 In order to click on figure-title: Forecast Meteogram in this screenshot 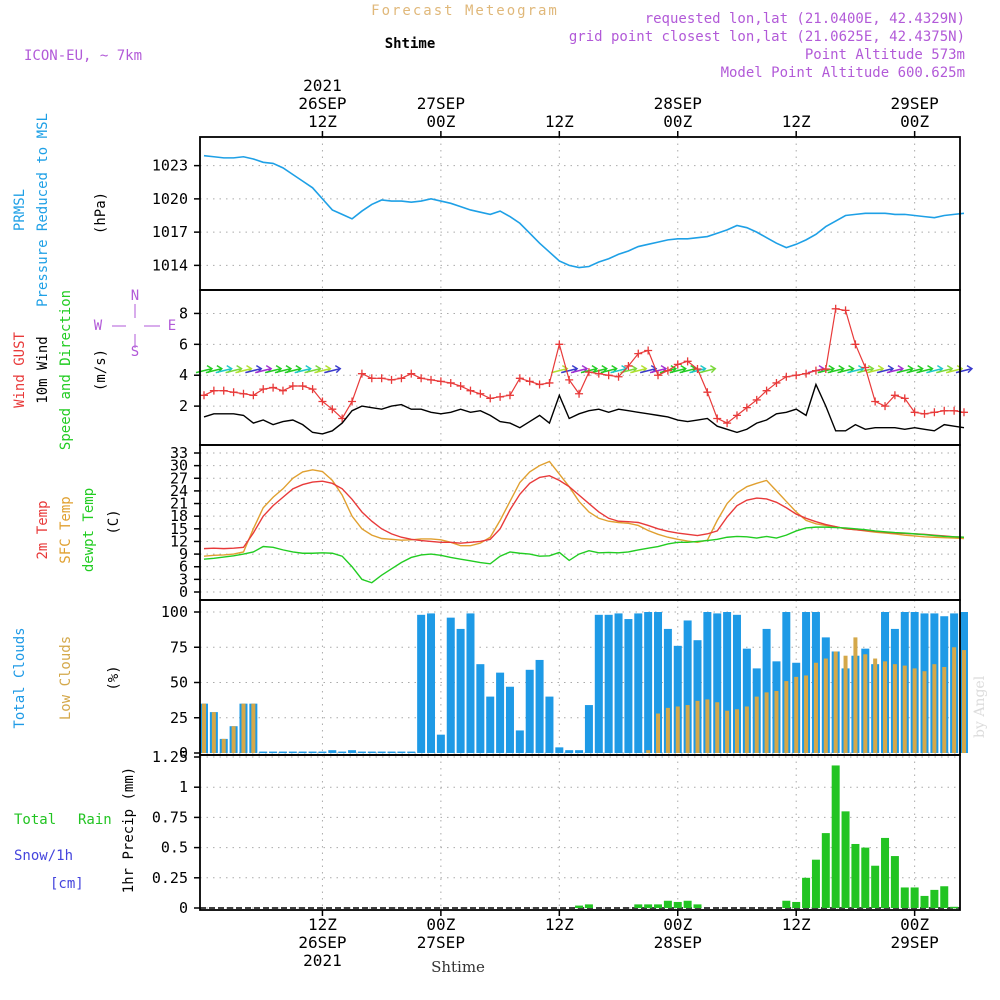, I will do `click(465, 11)`.